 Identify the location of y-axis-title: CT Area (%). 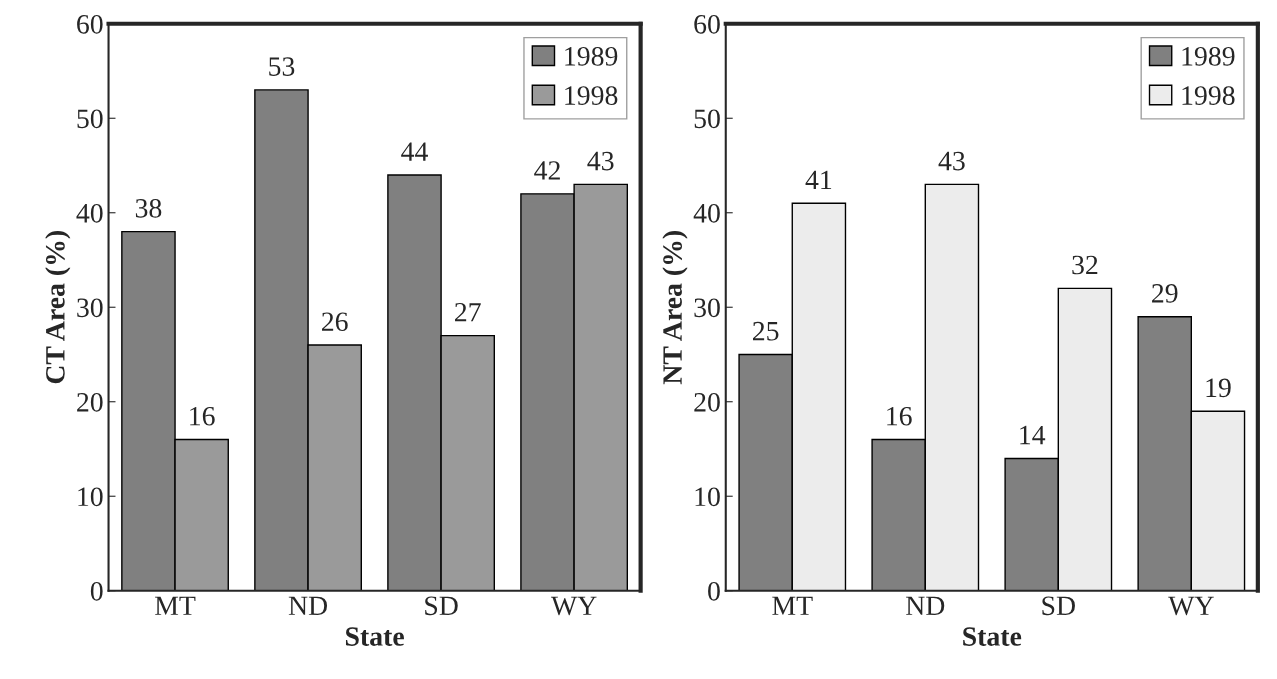
(58, 307).